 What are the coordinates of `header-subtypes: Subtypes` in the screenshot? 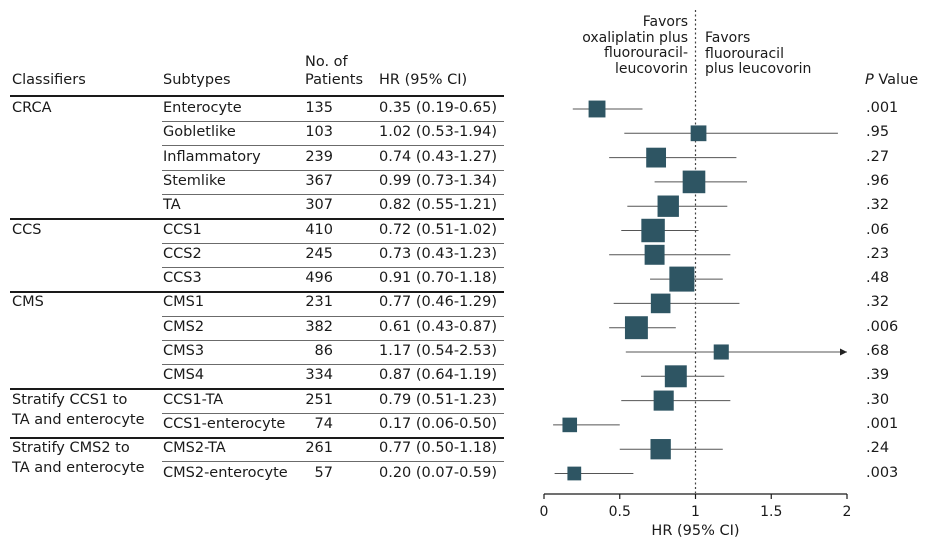 It's located at (197, 80).